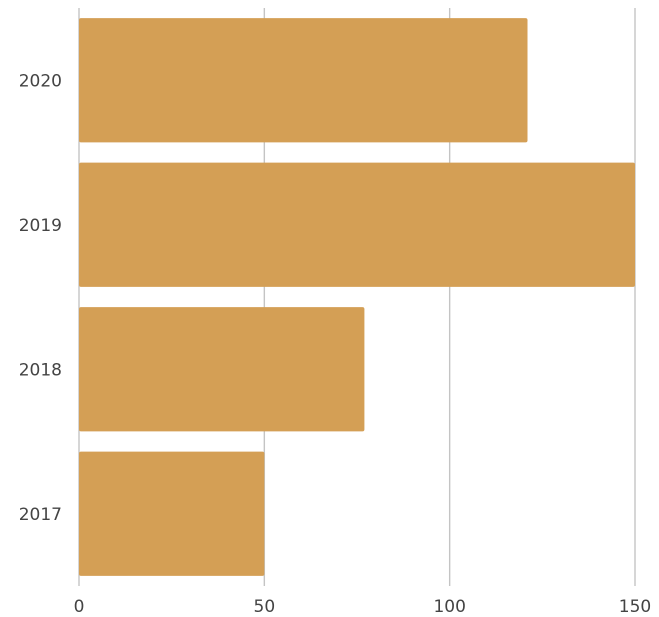 Image resolution: width=659 pixels, height=617 pixels. Describe the element at coordinates (40, 81) in the screenshot. I see `category-label: 2020` at that location.